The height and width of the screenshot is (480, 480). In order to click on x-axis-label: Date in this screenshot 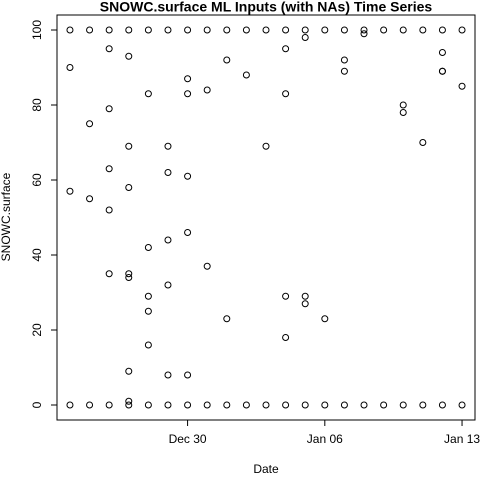, I will do `click(266, 469)`.